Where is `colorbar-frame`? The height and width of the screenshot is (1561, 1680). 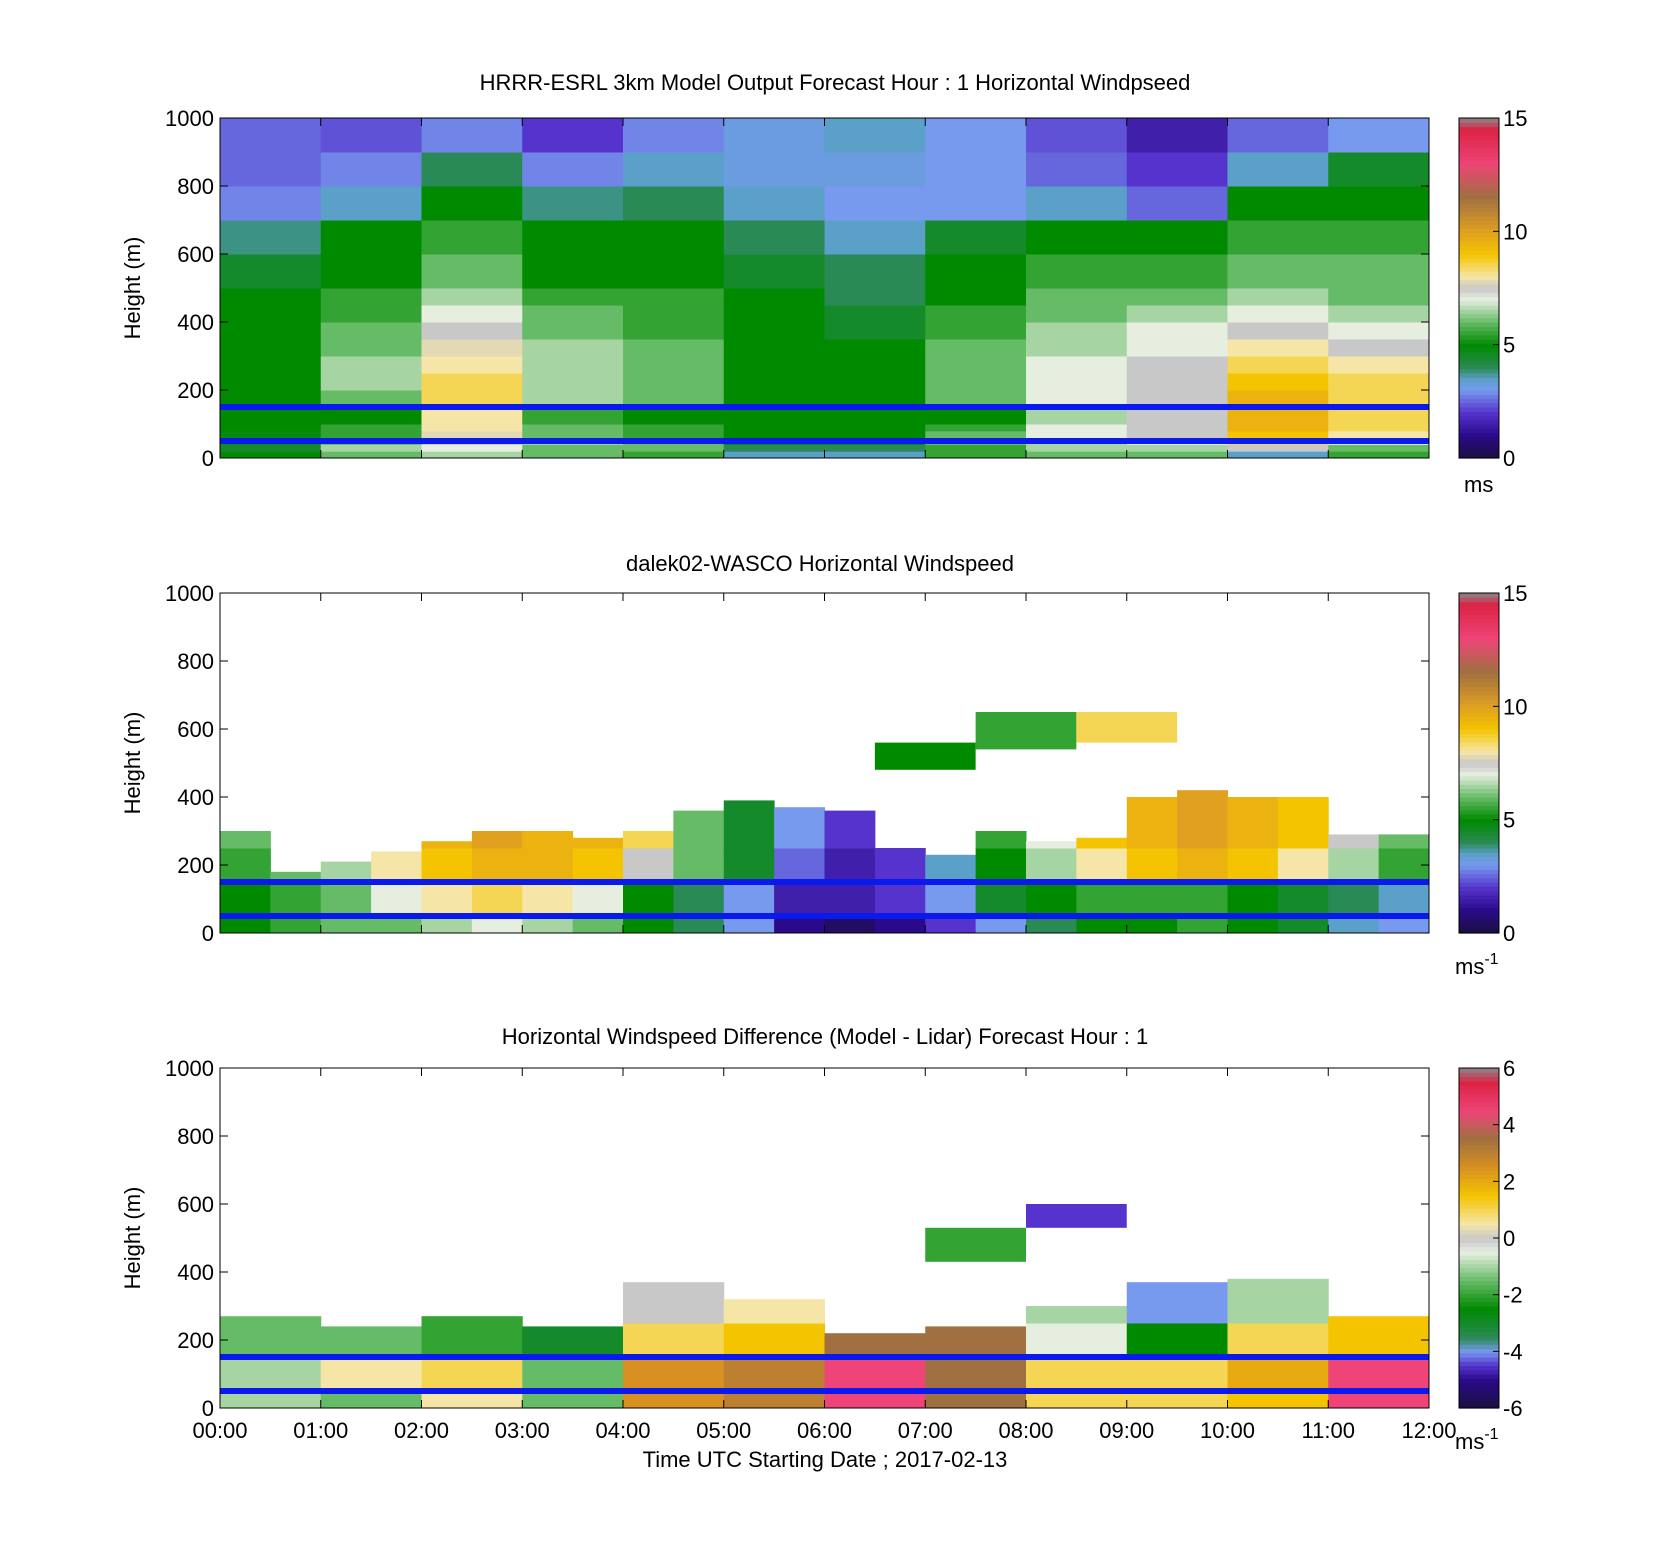
colorbar-frame is located at coordinates (1479, 288).